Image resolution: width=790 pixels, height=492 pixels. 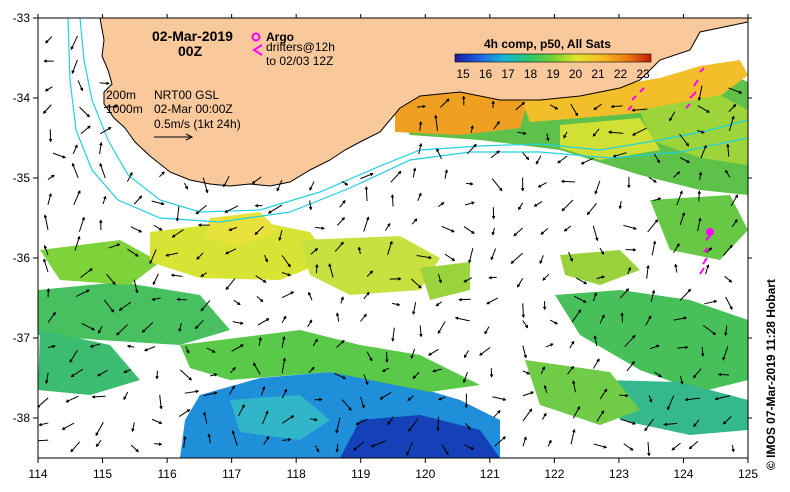 I want to click on colorbar-tick-label: 16, so click(x=486, y=74).